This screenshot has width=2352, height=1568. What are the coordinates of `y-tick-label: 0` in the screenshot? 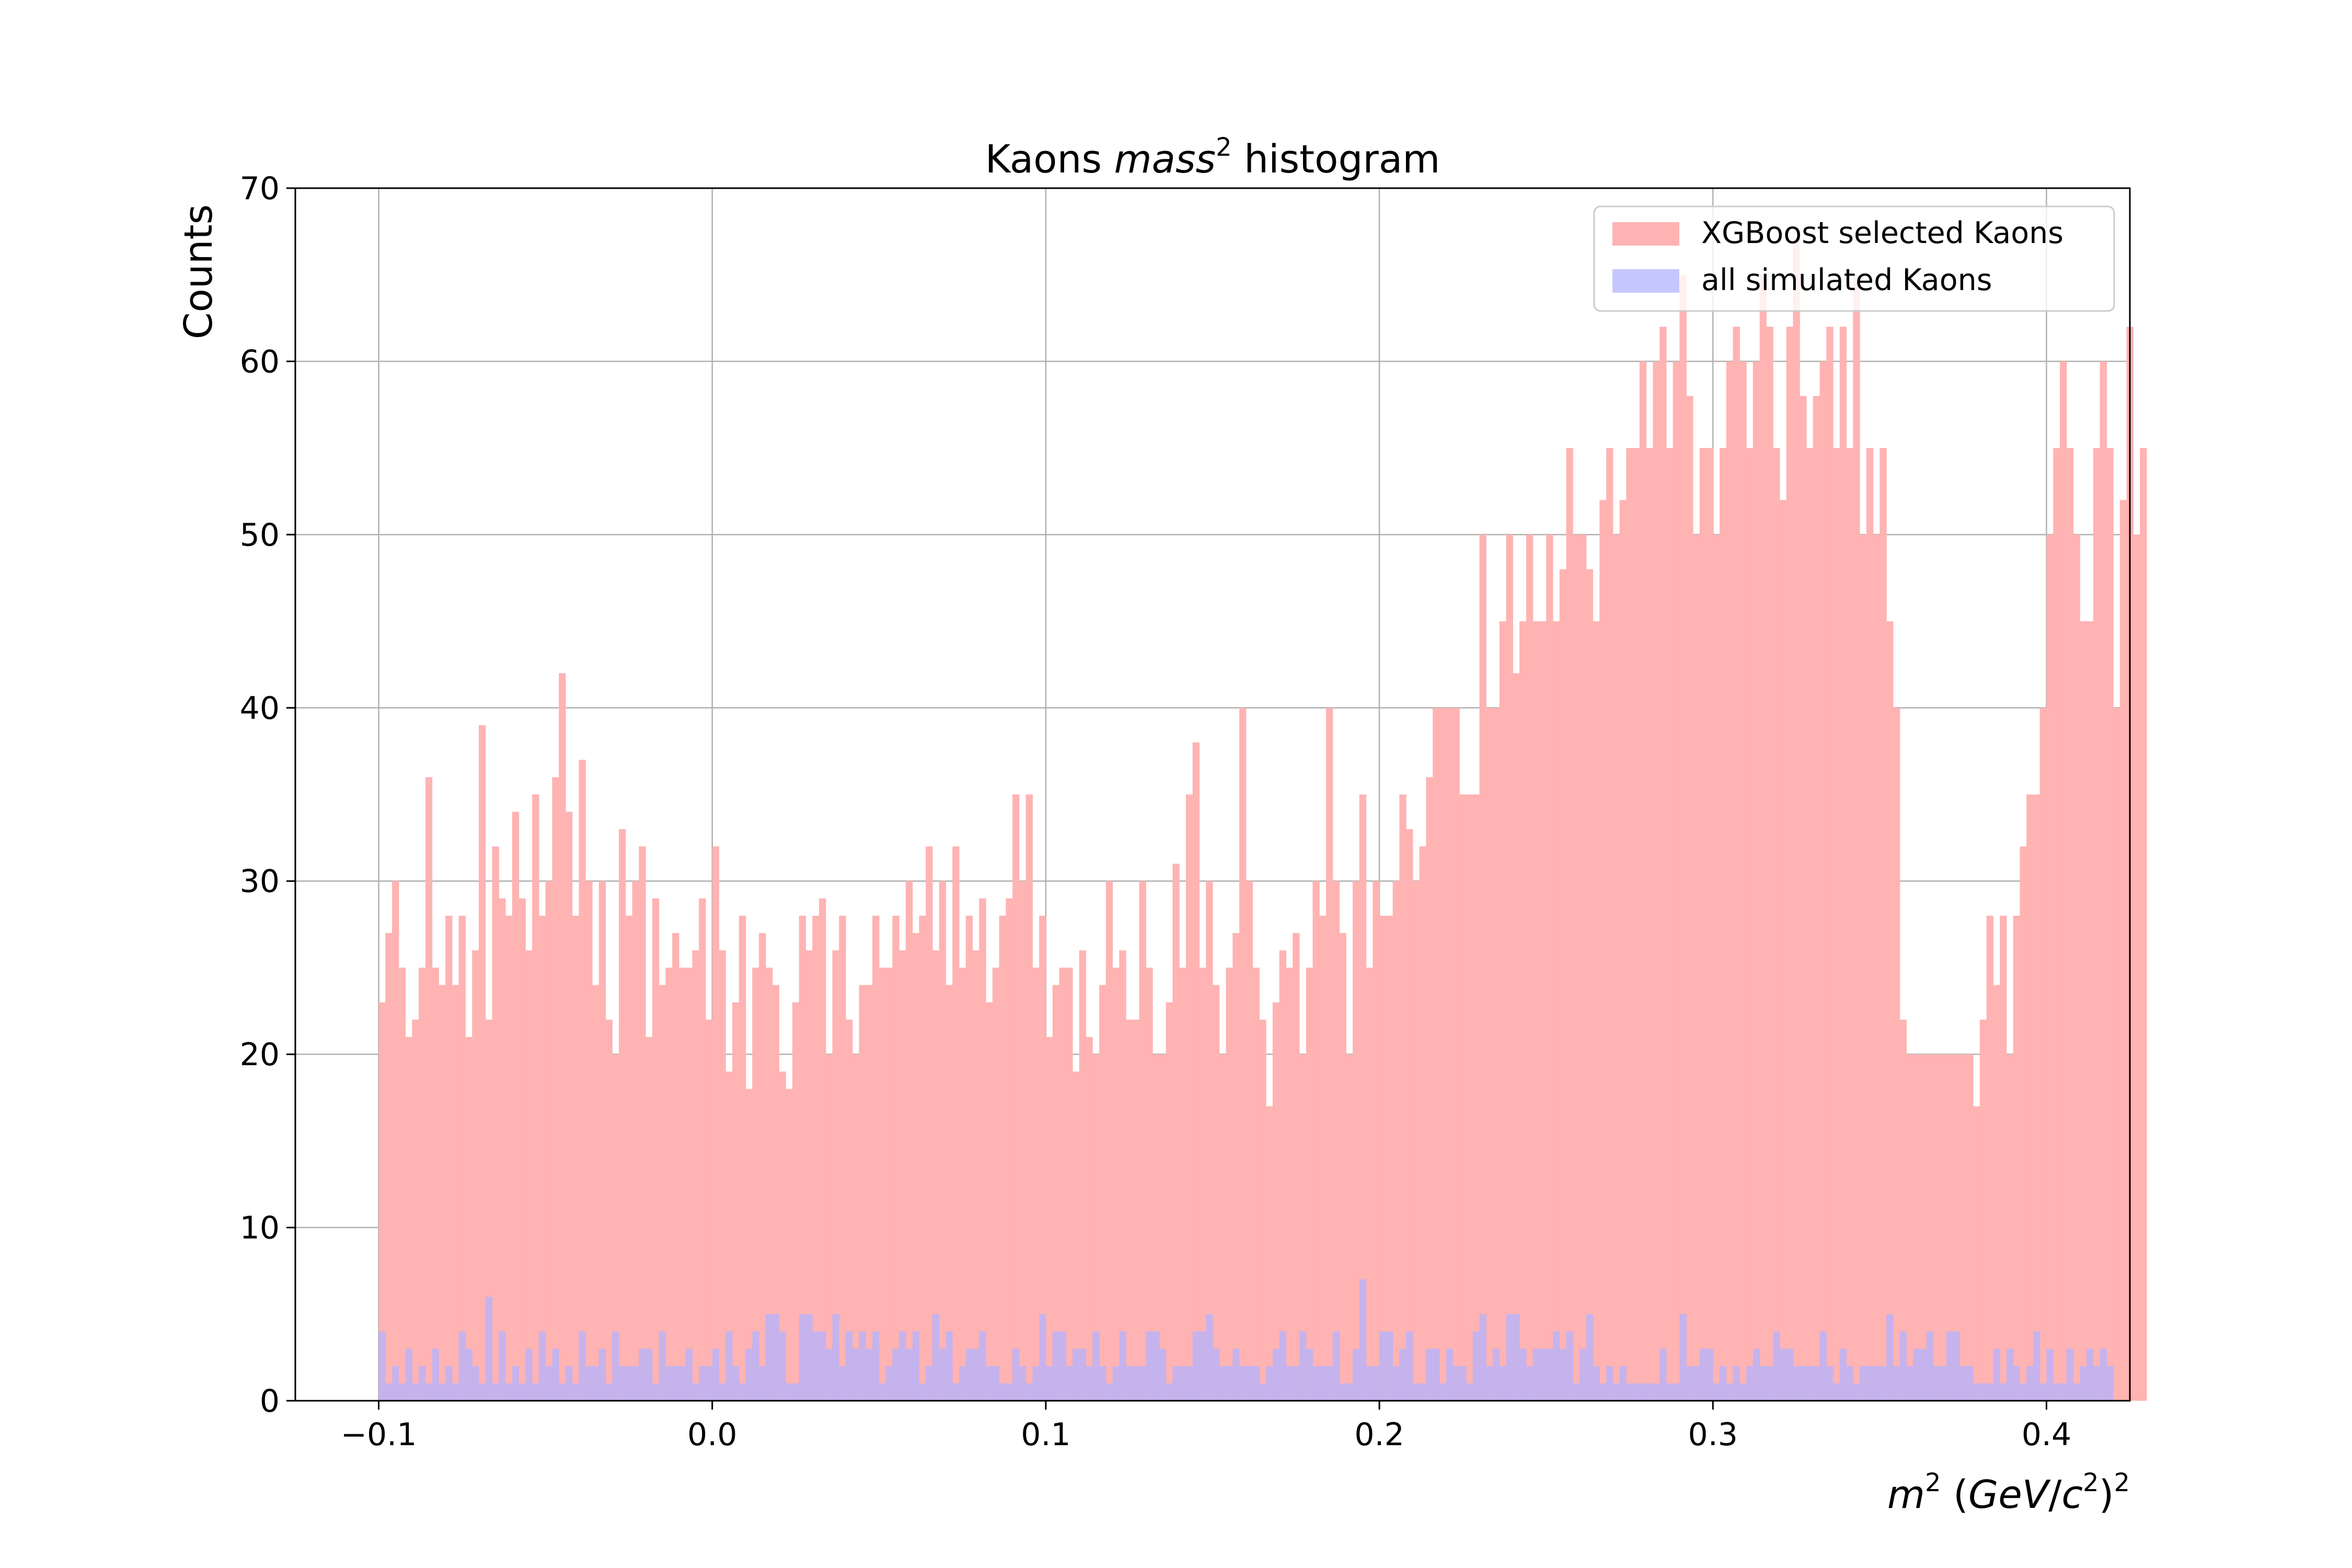 It's located at (270, 1401).